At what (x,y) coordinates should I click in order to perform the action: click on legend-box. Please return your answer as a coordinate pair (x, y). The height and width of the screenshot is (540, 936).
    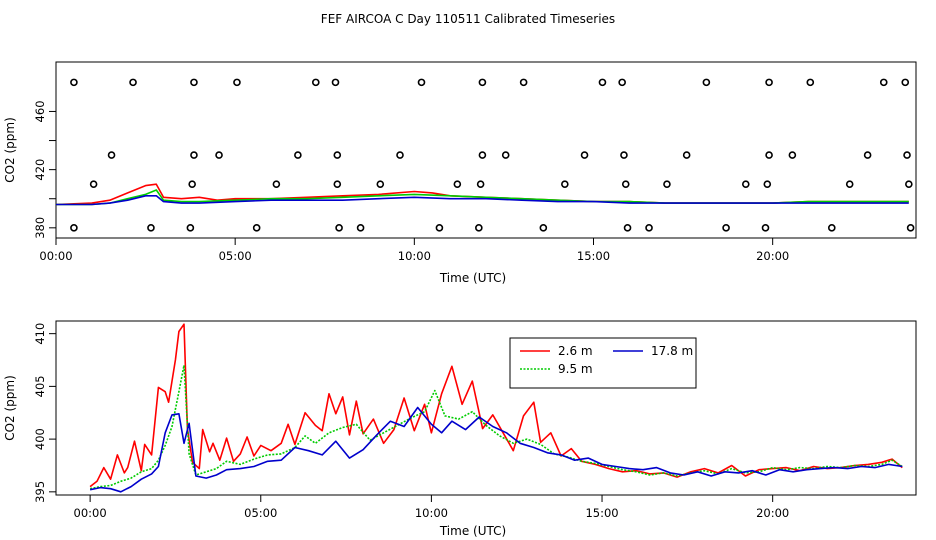
    Looking at the image, I should click on (603, 363).